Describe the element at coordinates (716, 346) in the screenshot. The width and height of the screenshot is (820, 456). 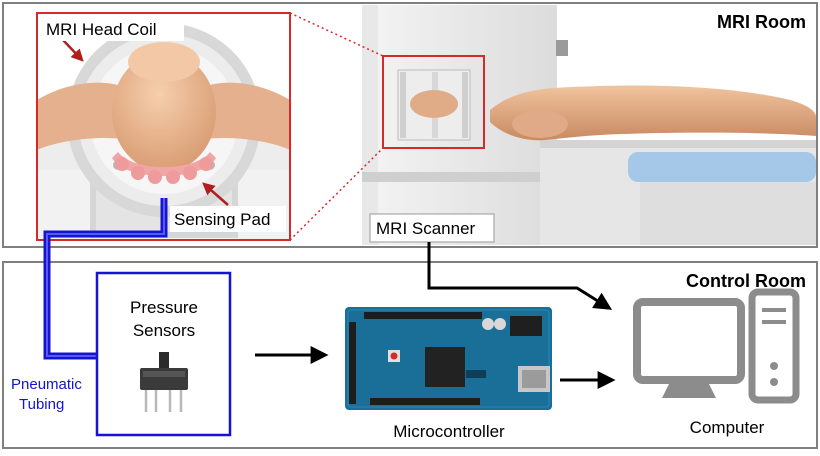
I see `computer-icon` at that location.